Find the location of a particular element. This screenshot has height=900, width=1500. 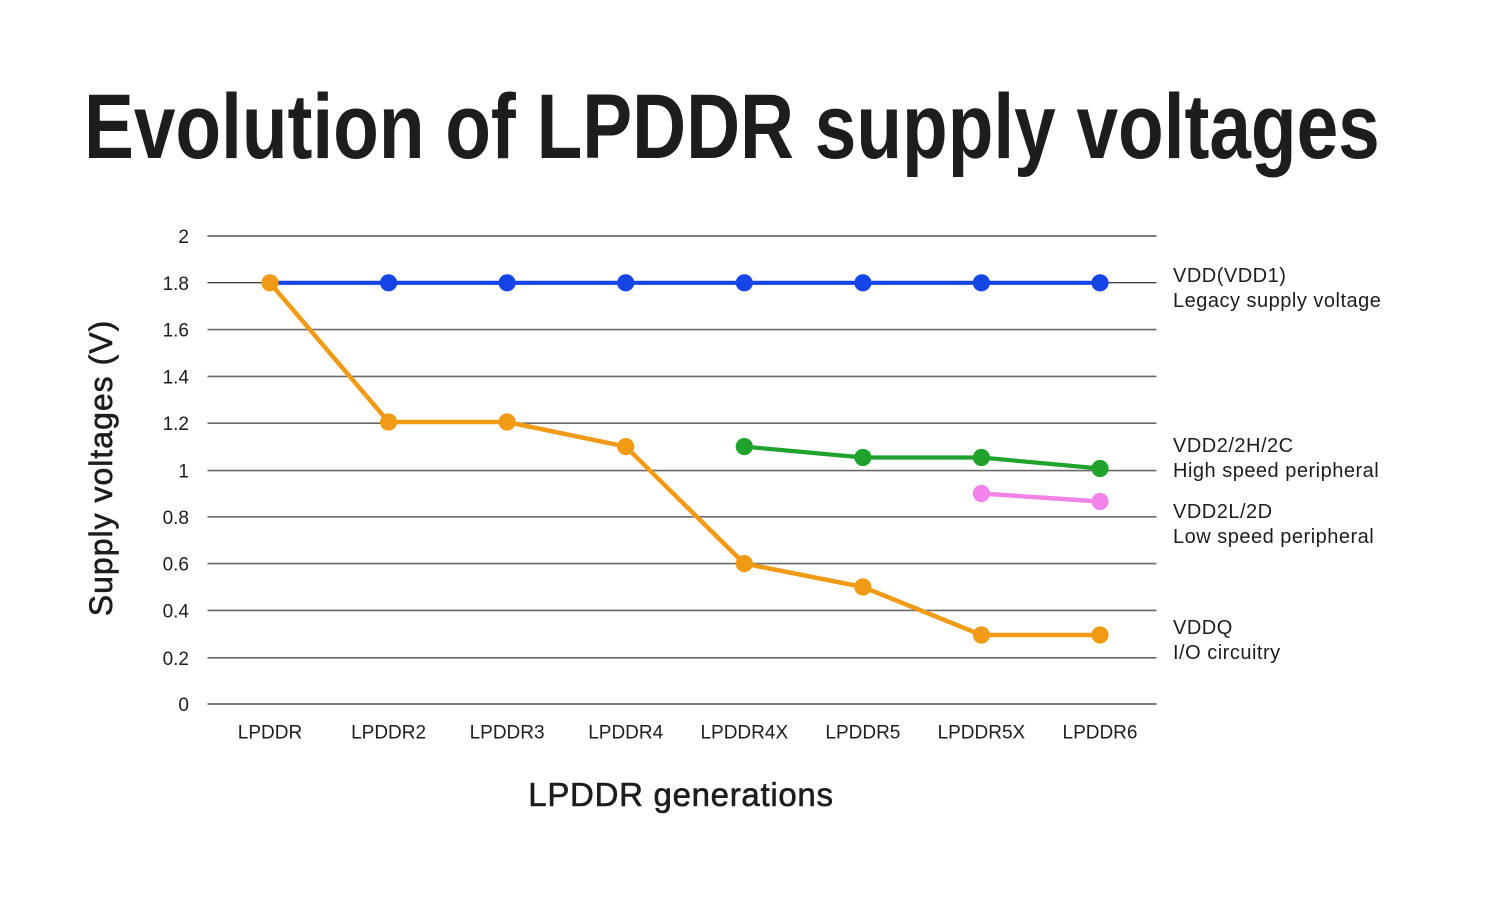

svg-text: I/O circuitry is located at coordinates (1227, 653).